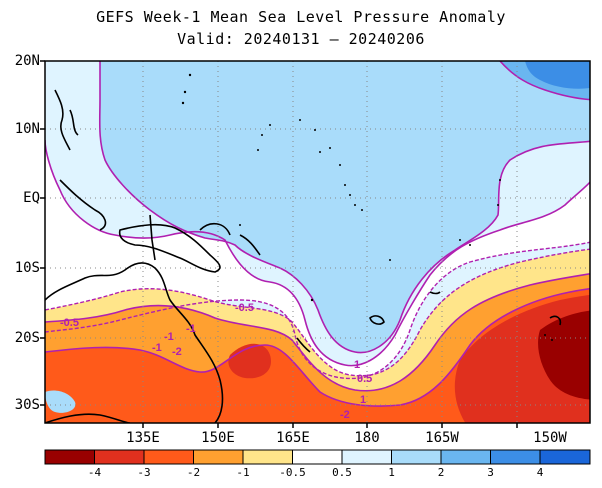  What do you see at coordinates (301, 39) in the screenshot?
I see `chart-subtitle: Valid: 20240131 – 20240206` at bounding box center [301, 39].